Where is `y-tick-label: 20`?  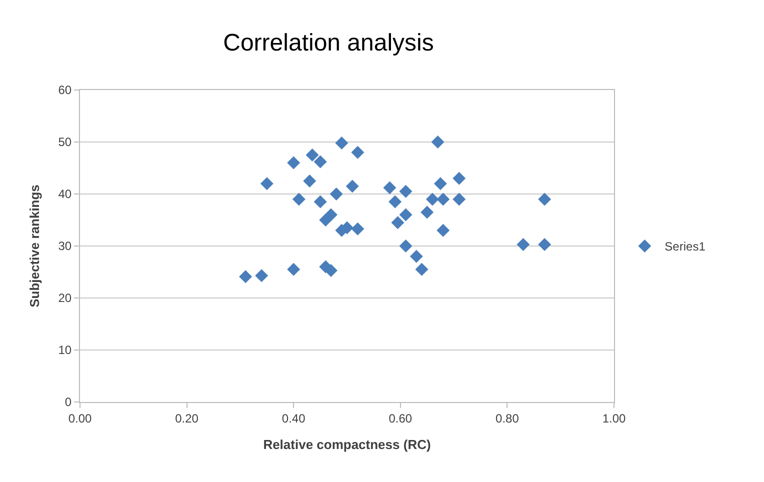 y-tick-label: 20 is located at coordinates (65, 298).